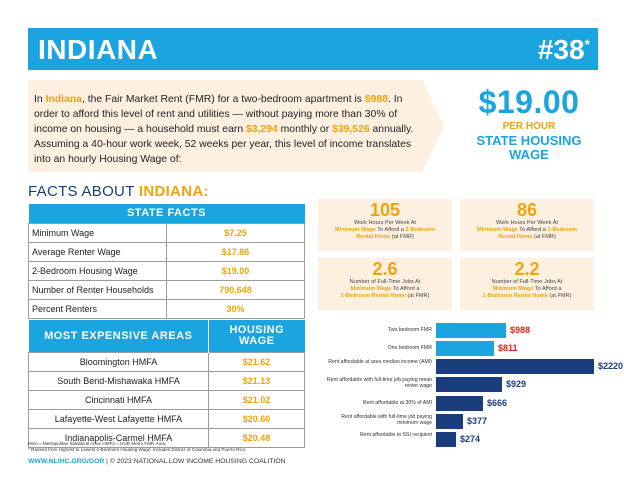 The image size is (624, 482). I want to click on table-row: Lafayette-West Lafayette HMFA $20.60, so click(166, 418).